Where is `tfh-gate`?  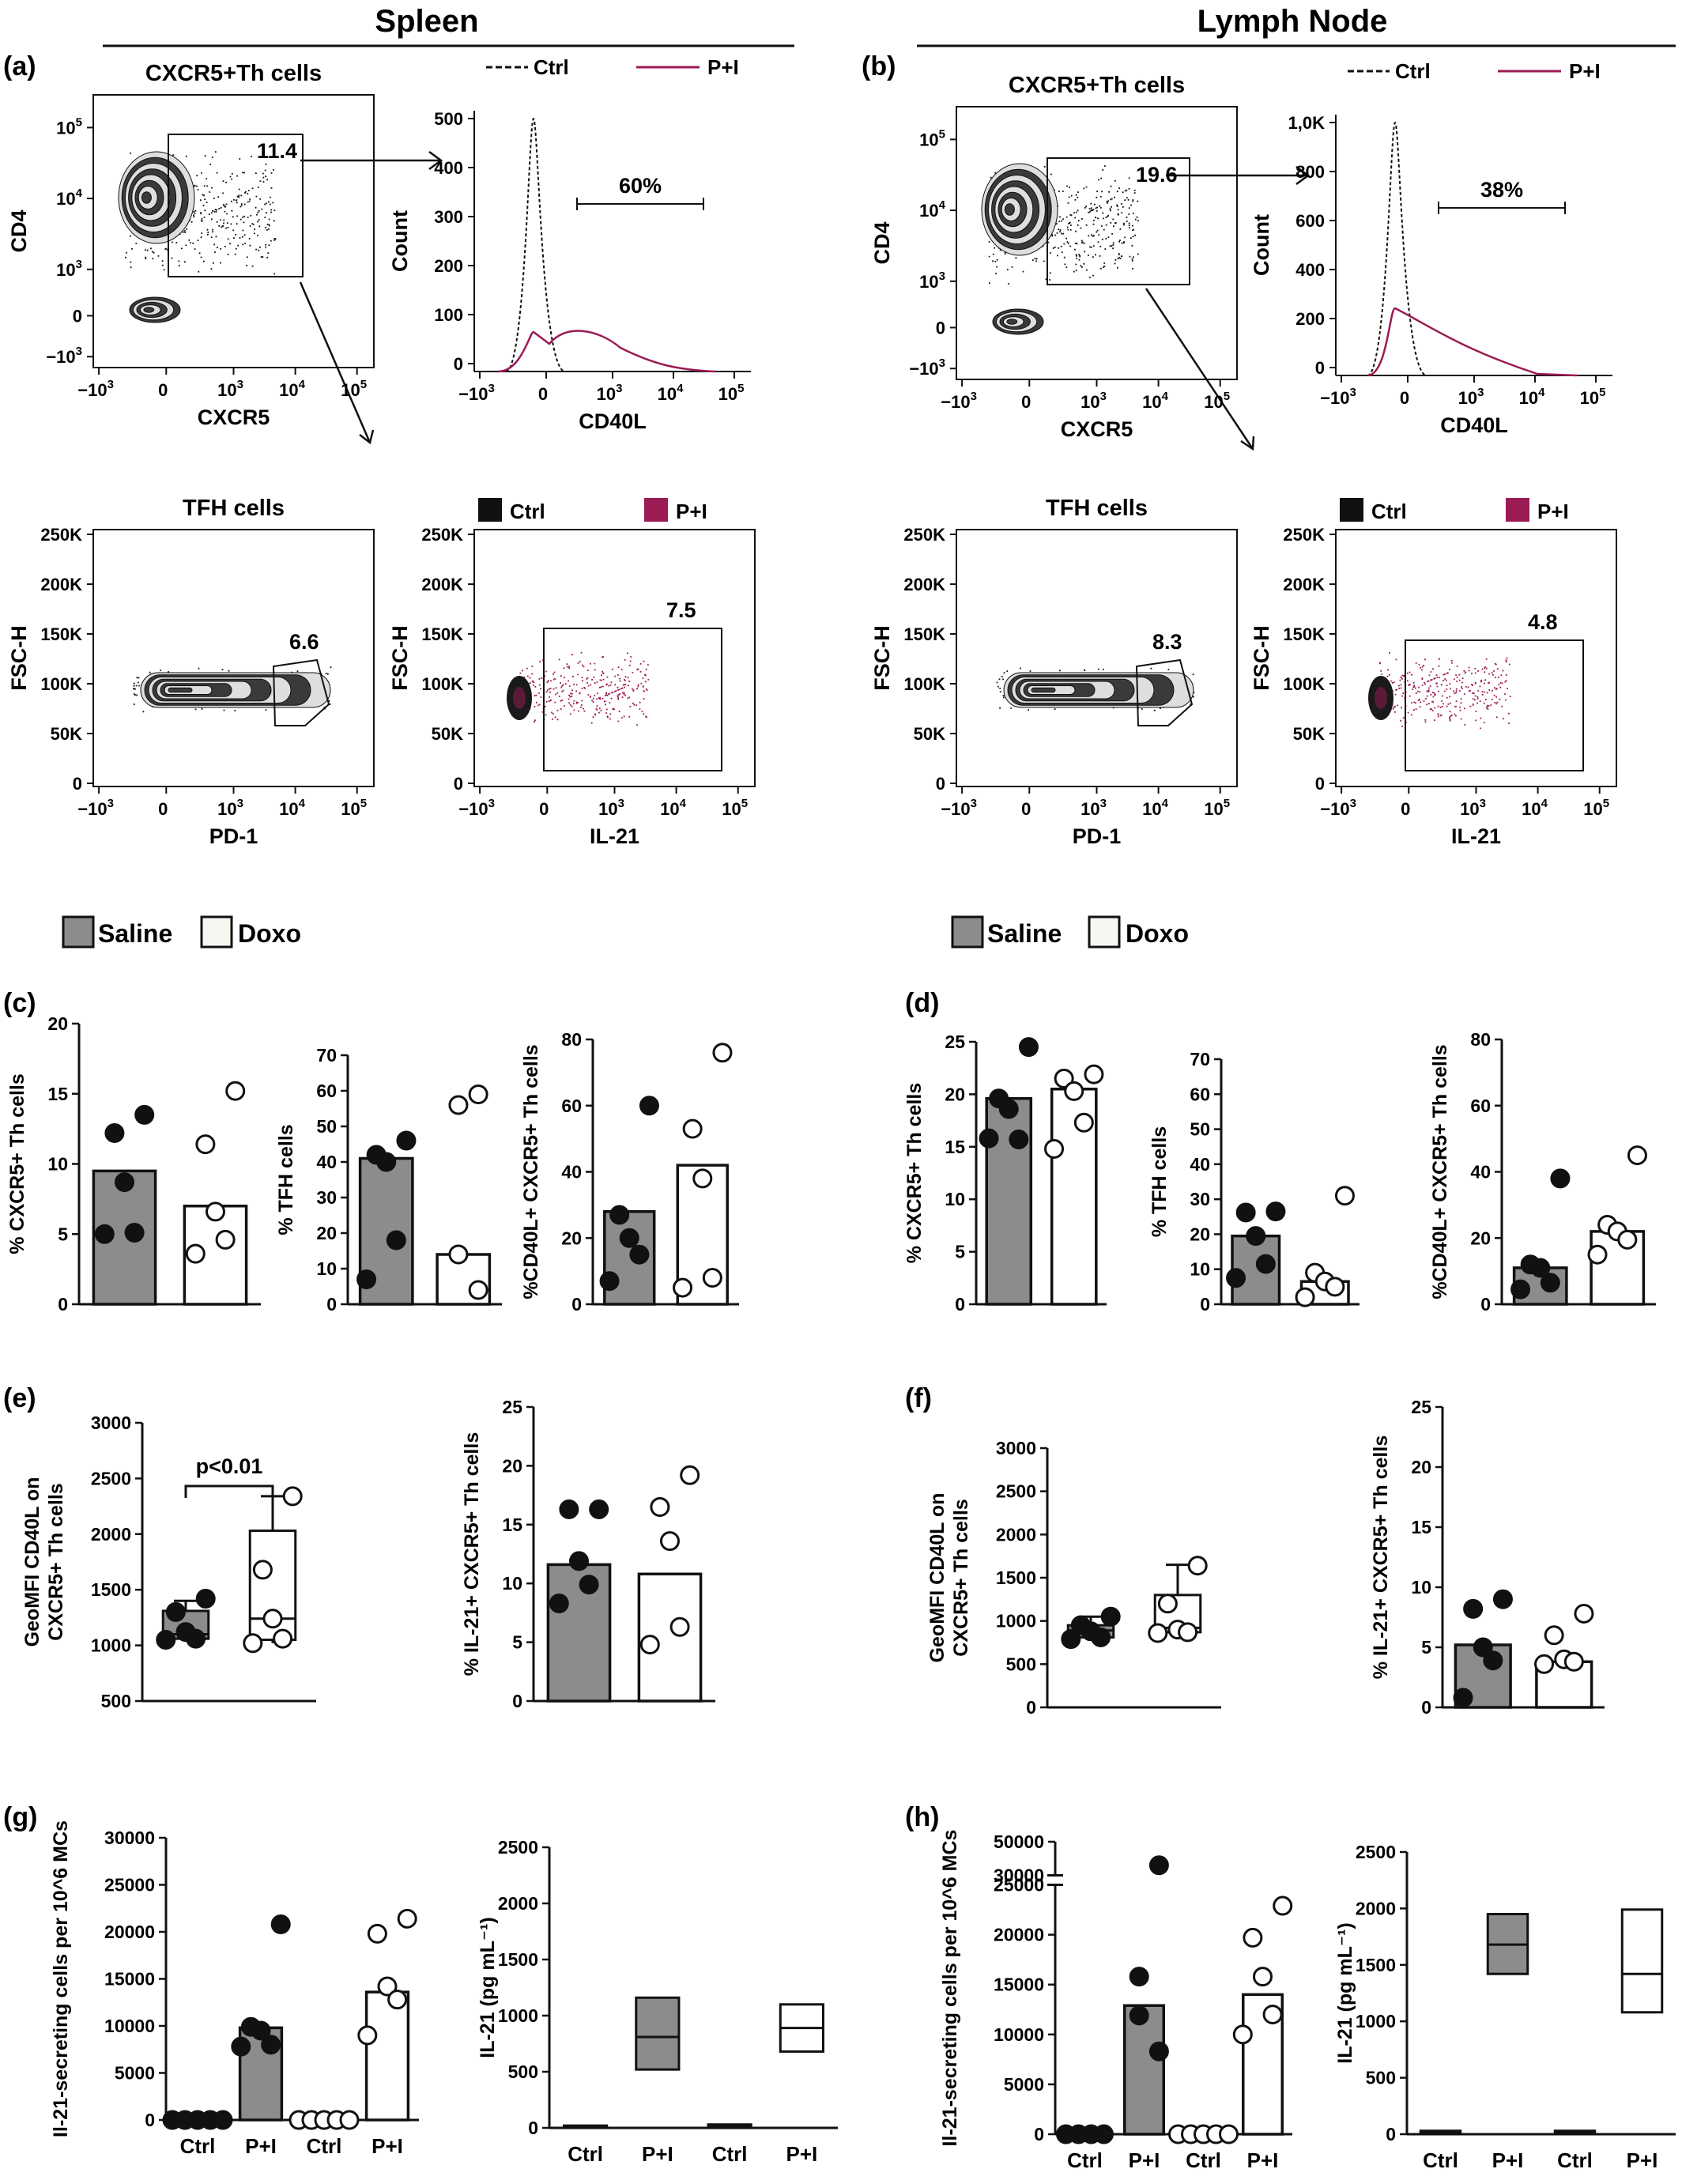 tfh-gate is located at coordinates (1164, 692).